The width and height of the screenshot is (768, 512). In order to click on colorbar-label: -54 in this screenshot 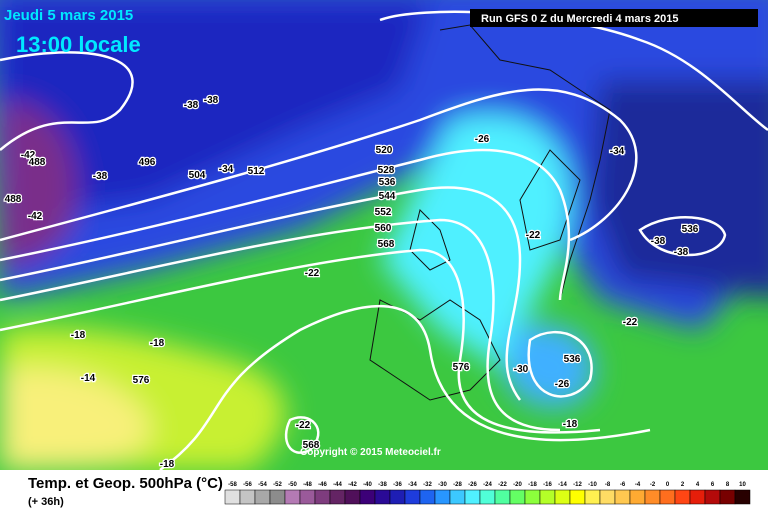, I will do `click(262, 485)`.